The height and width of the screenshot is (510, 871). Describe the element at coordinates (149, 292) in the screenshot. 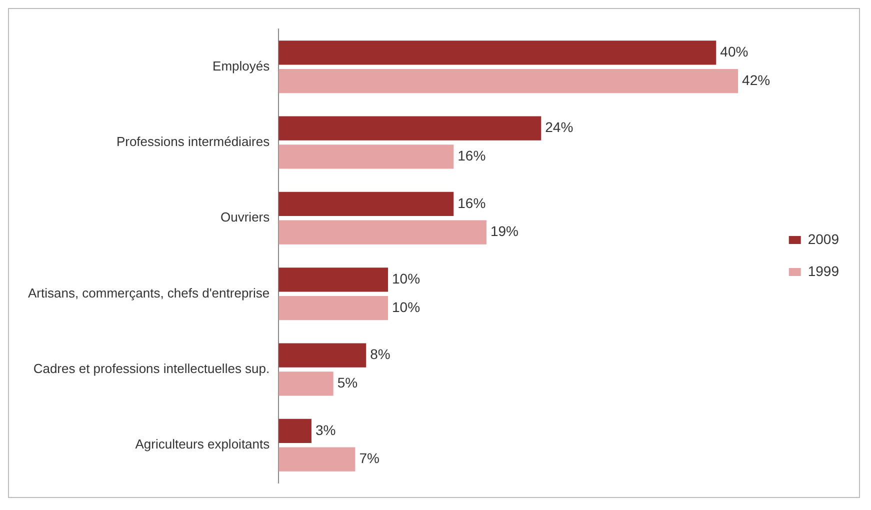

I see `y-tick-label: Artisans, commerçants, chefs d'entreprise` at that location.